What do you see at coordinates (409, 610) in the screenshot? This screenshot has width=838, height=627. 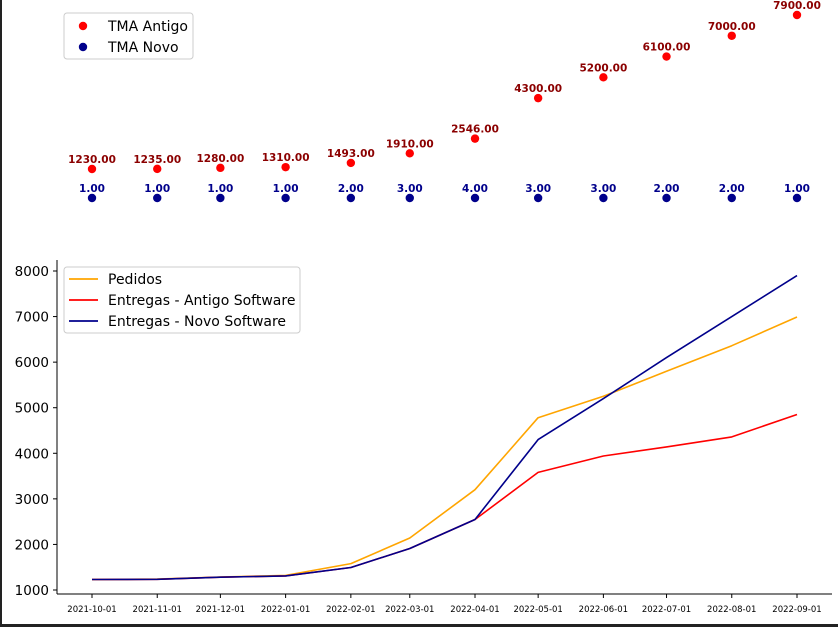 I see `x-tick-label: 2022-03-01` at bounding box center [409, 610].